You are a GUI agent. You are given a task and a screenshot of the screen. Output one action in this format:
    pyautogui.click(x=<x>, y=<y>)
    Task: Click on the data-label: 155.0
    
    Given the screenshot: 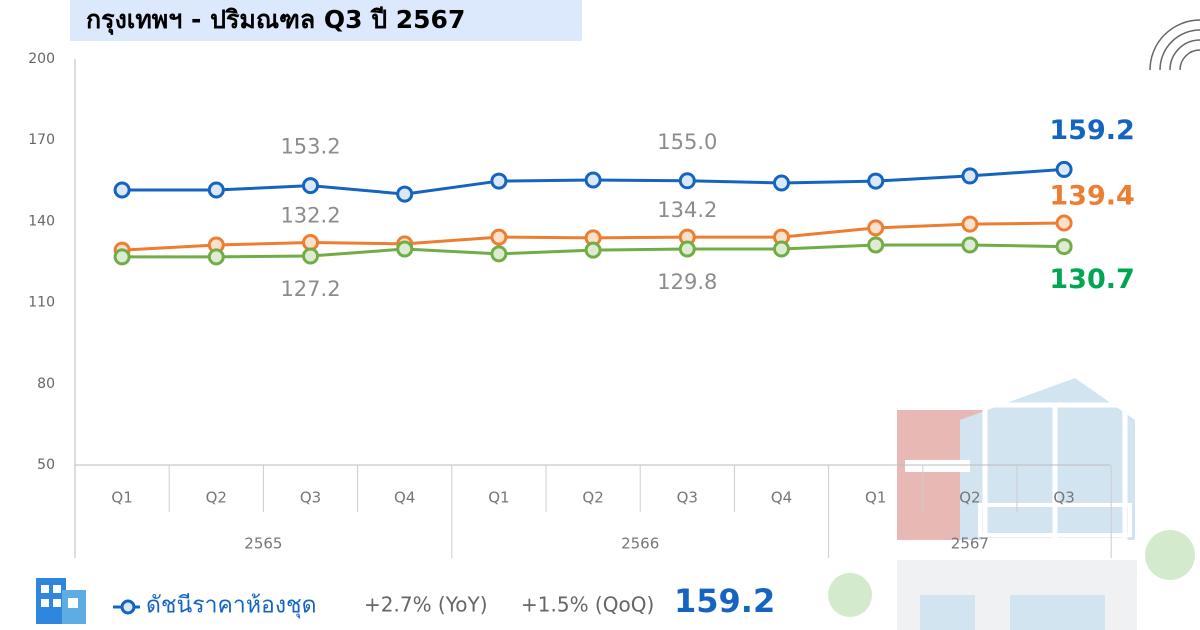 What is the action you would take?
    pyautogui.click(x=687, y=142)
    